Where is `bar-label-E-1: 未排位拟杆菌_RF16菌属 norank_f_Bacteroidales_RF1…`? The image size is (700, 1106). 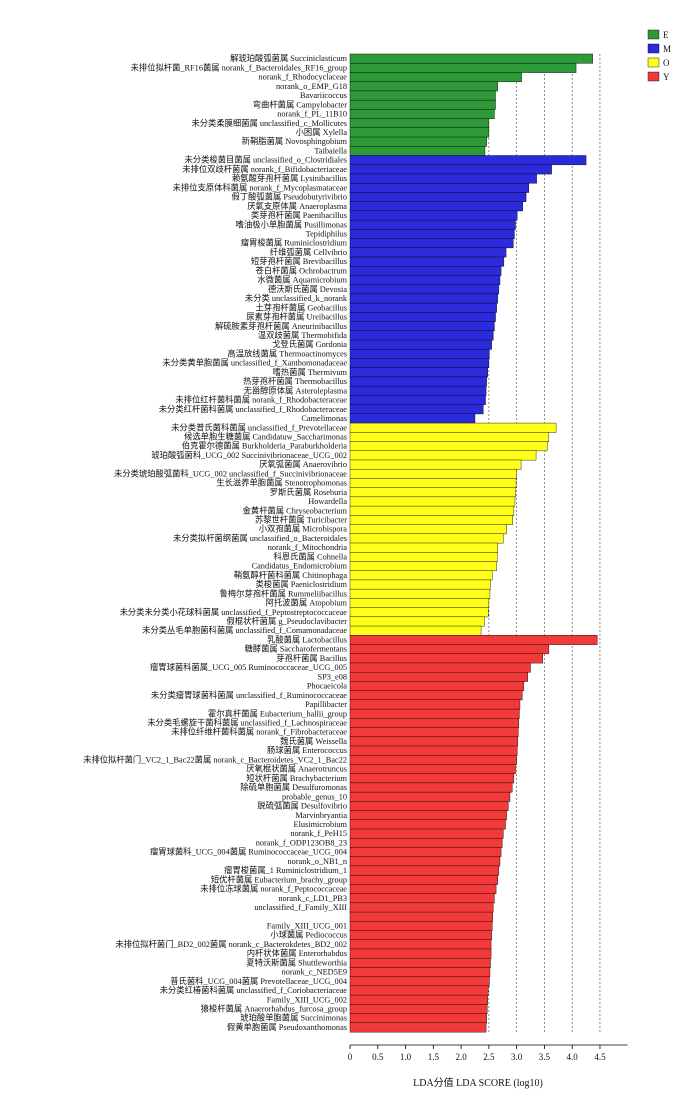
bar-label-E-1: 未排位拟杆菌_RF16菌属 norank_f_Bacteroidales_RF1… is located at coordinates (239, 67).